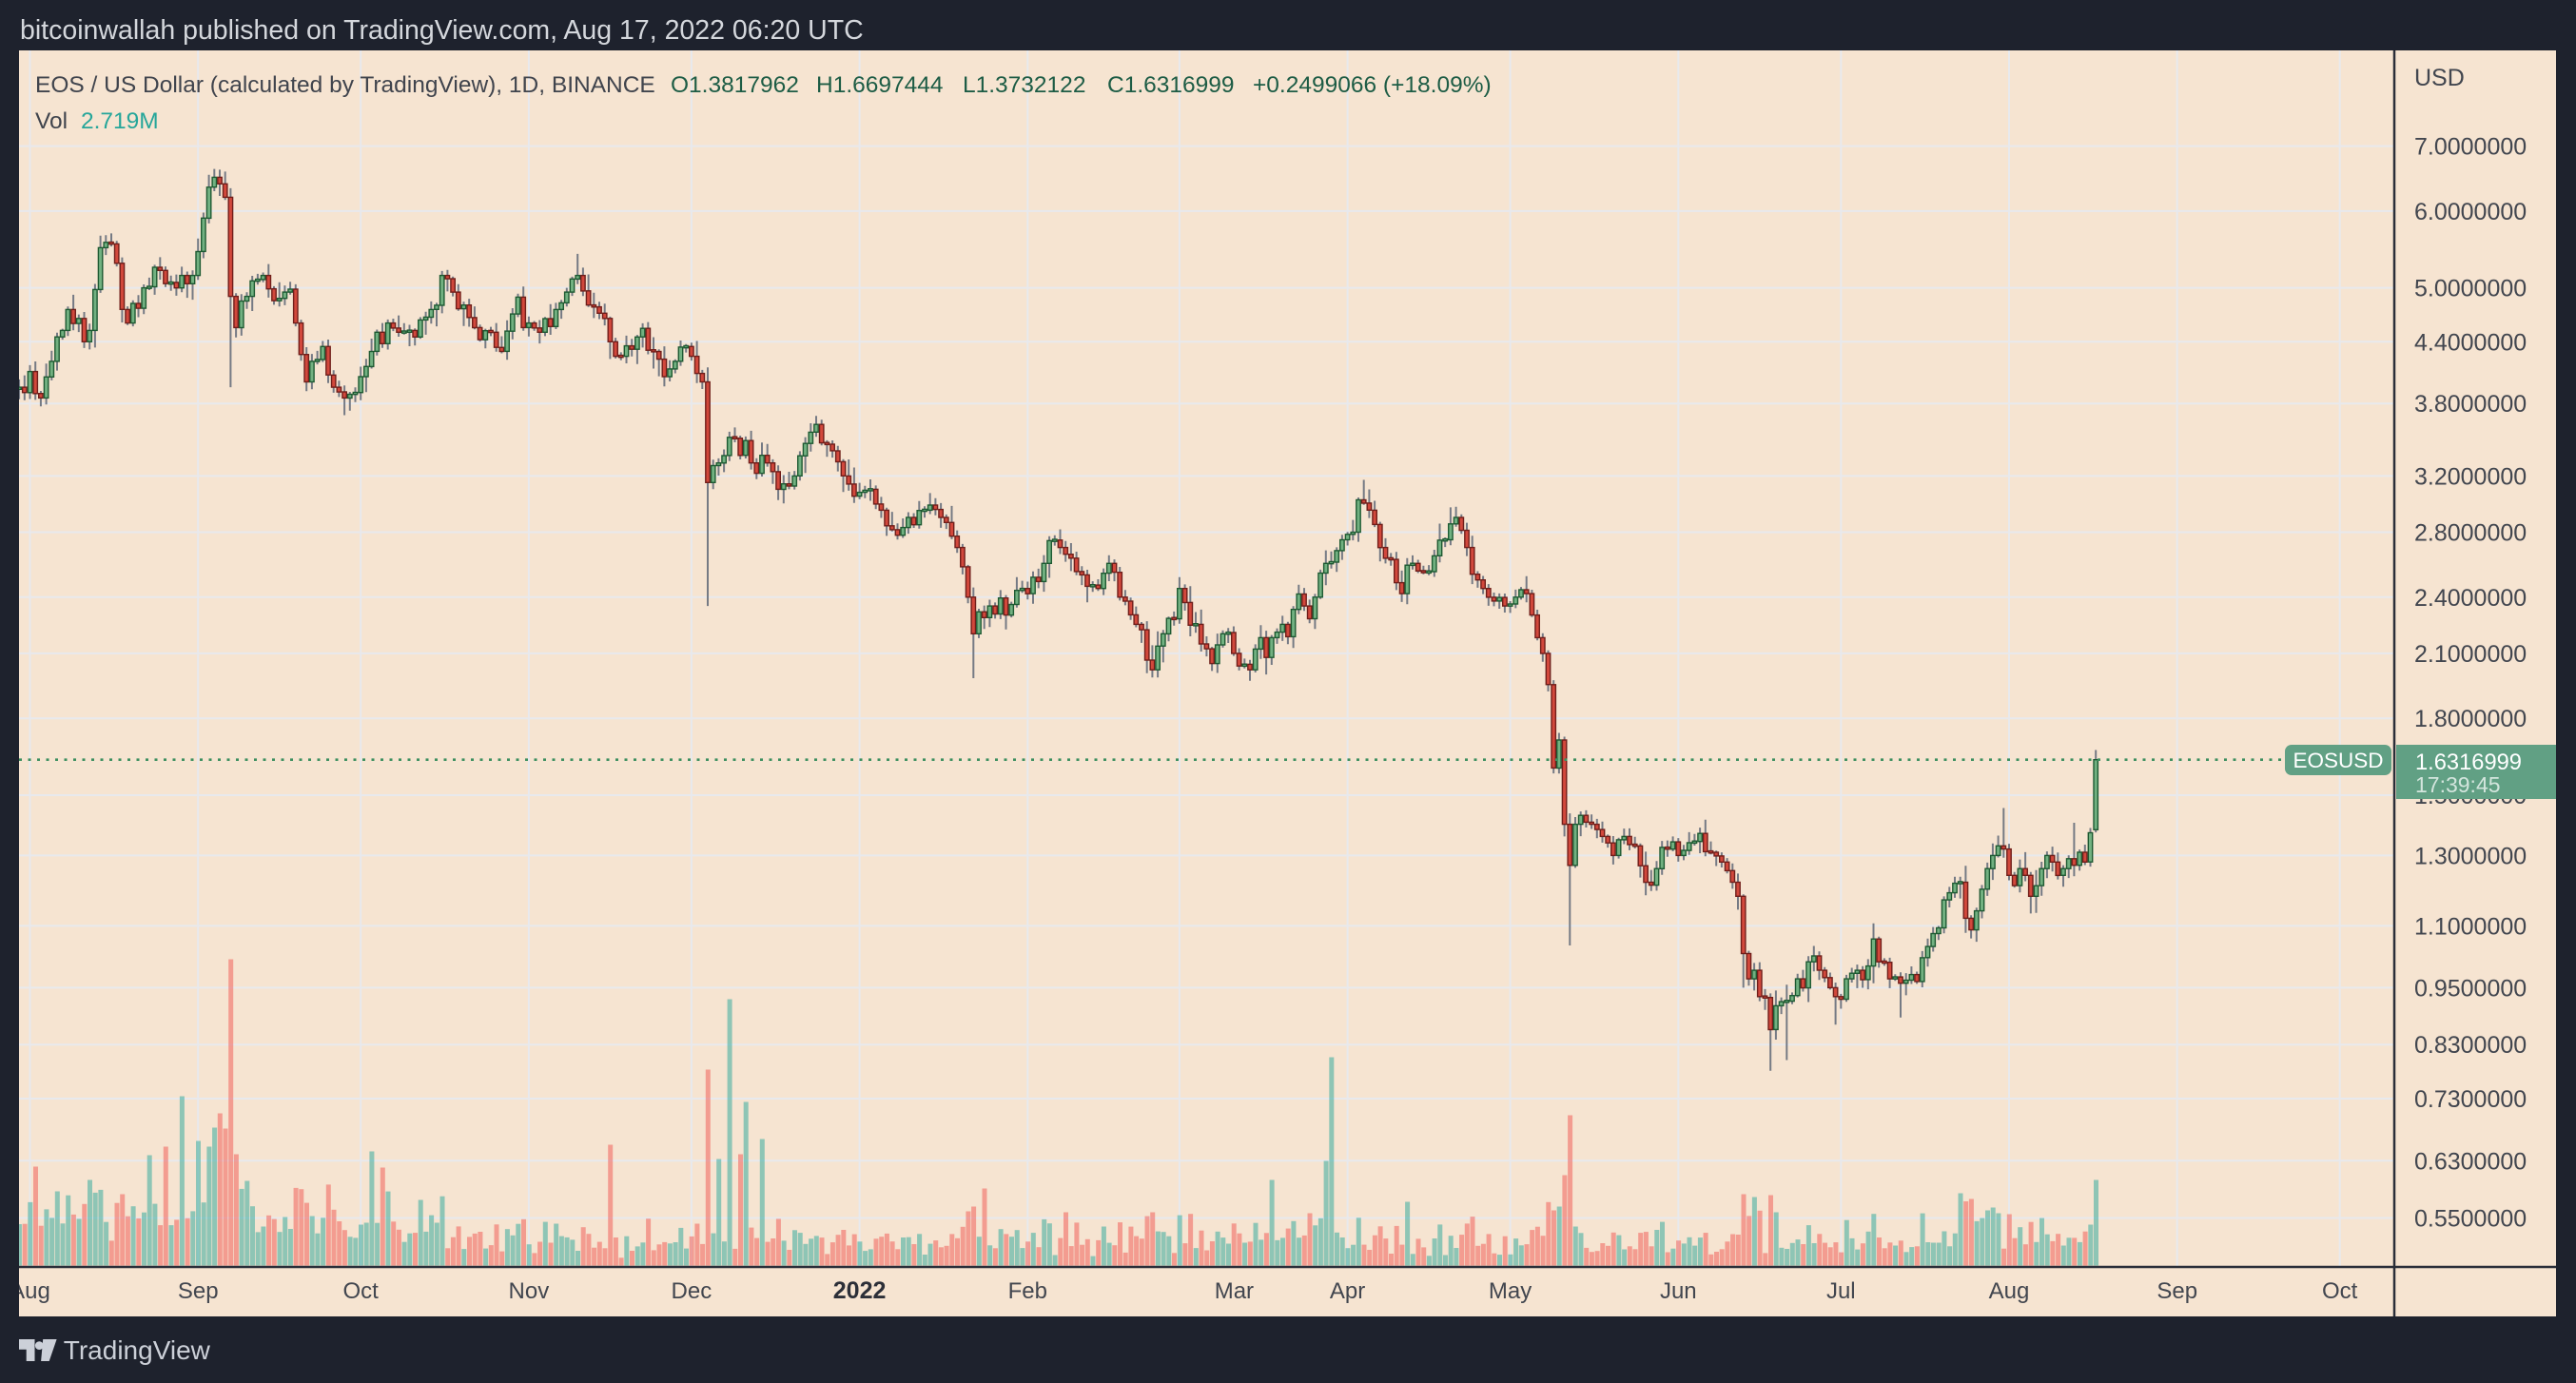 The image size is (2576, 1383). What do you see at coordinates (860, 1290) in the screenshot?
I see `svg-text: 2022` at bounding box center [860, 1290].